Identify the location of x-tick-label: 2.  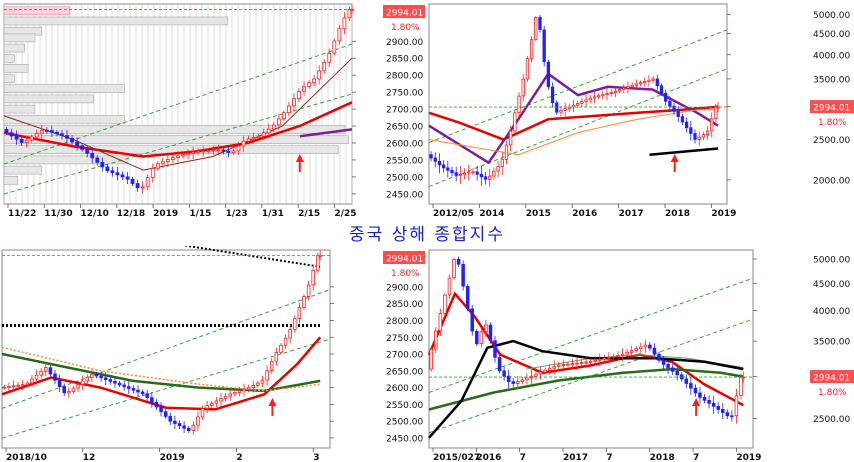
(239, 457).